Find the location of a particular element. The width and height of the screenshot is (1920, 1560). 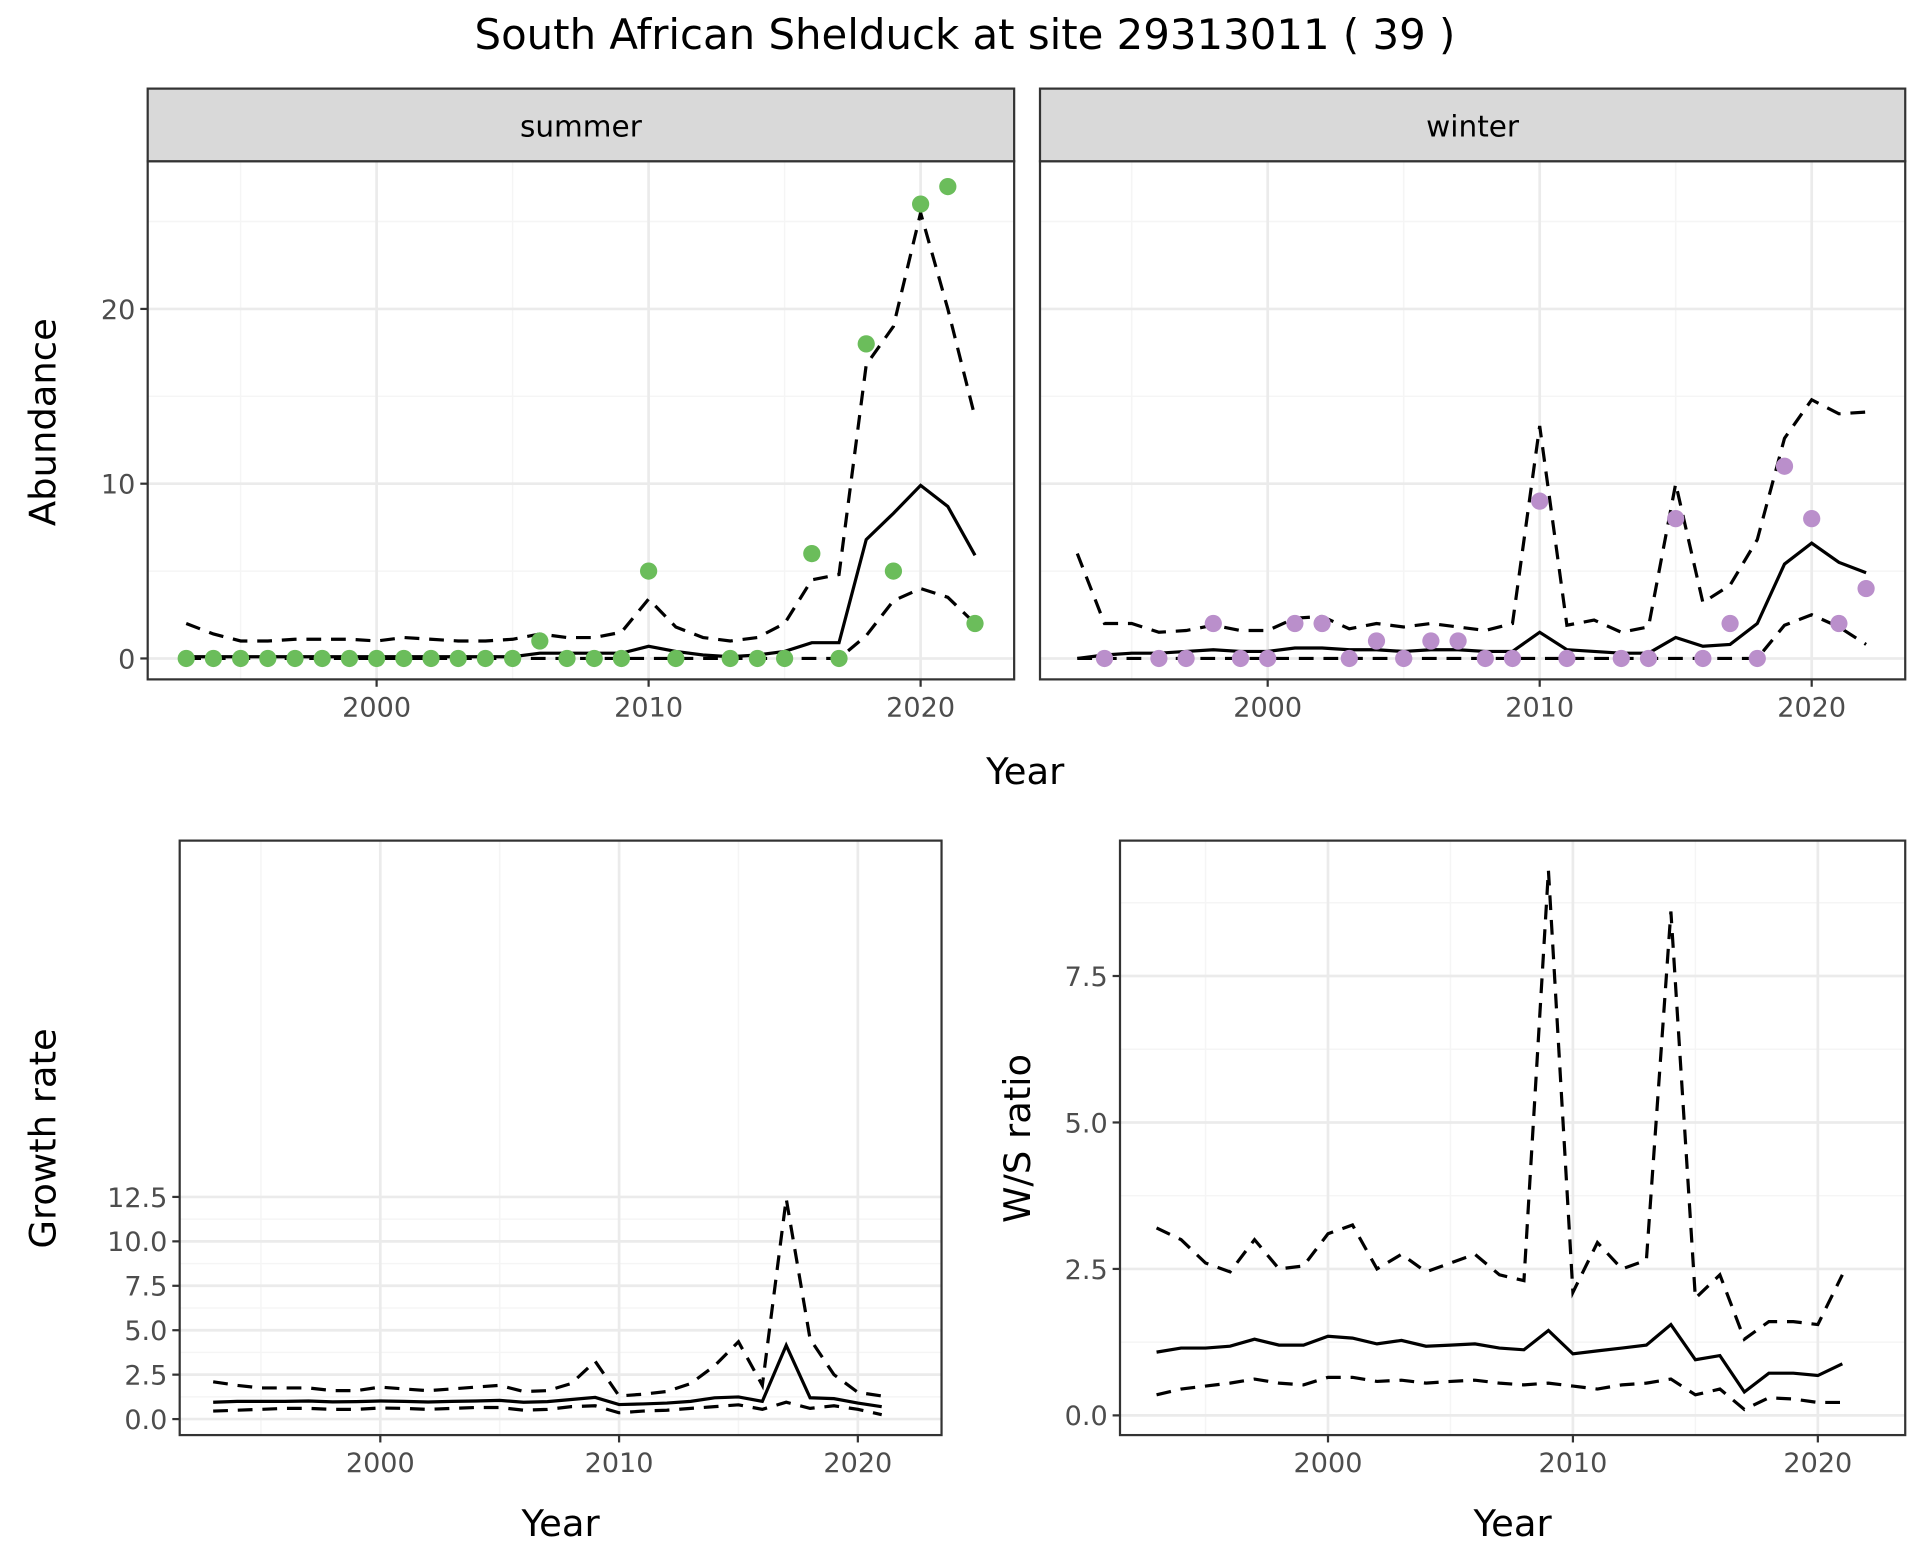

y-tick-label: 0 is located at coordinates (126, 659).